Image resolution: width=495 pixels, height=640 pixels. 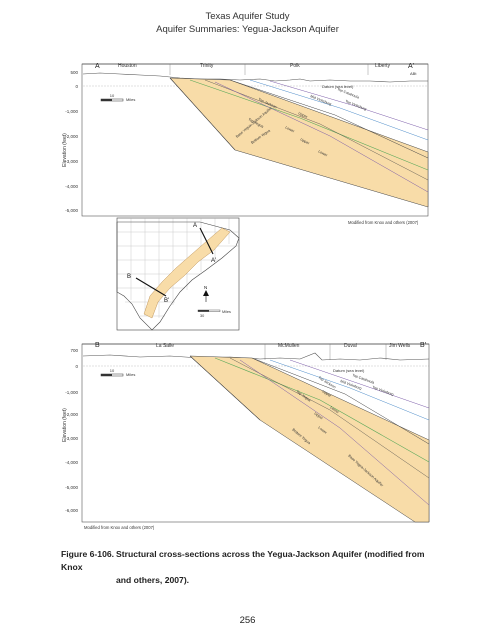 What do you see at coordinates (65, 425) in the screenshot?
I see `section-b-axis-label: Elevation (feet)` at bounding box center [65, 425].